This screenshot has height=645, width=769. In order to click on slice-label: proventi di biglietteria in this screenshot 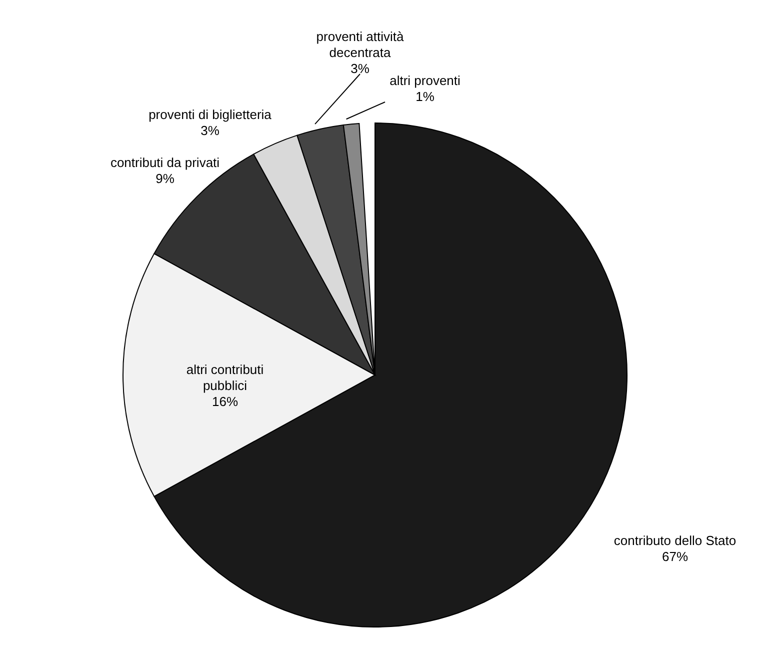, I will do `click(210, 114)`.